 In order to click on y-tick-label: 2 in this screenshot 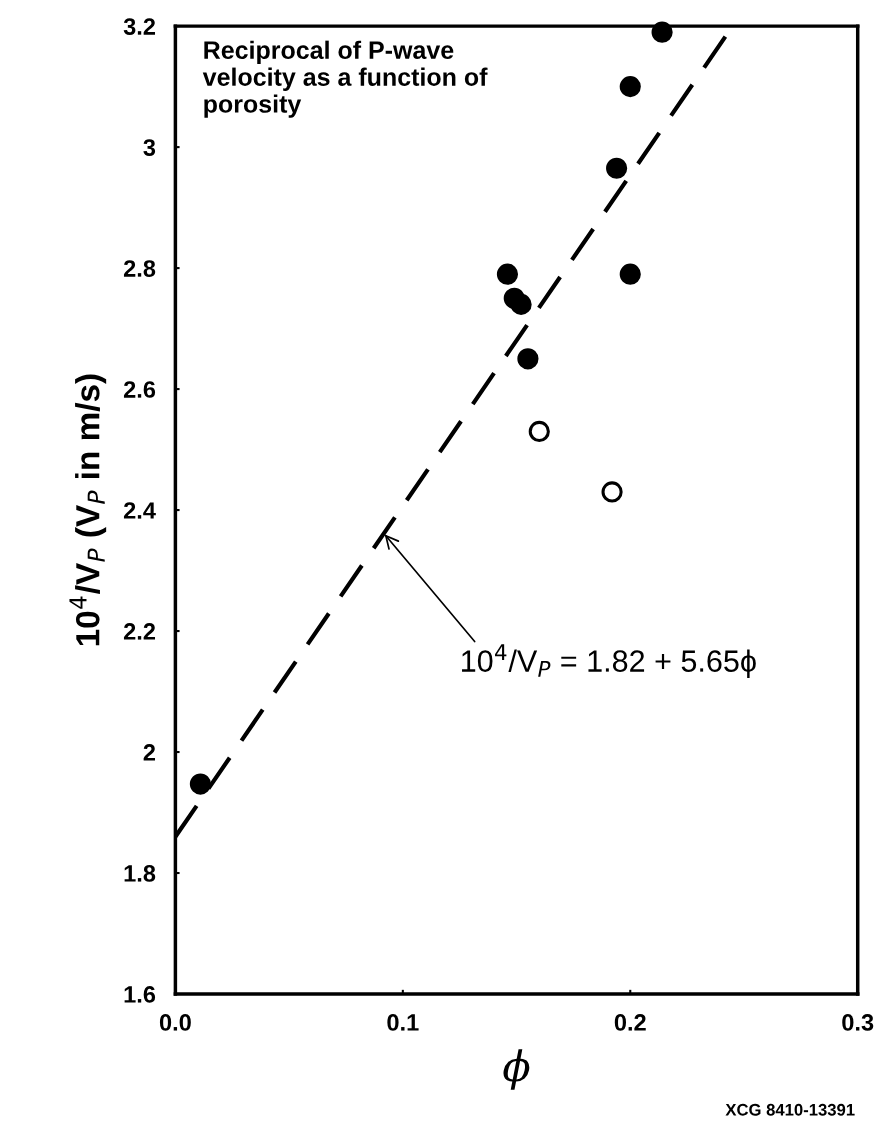, I will do `click(149, 752)`.